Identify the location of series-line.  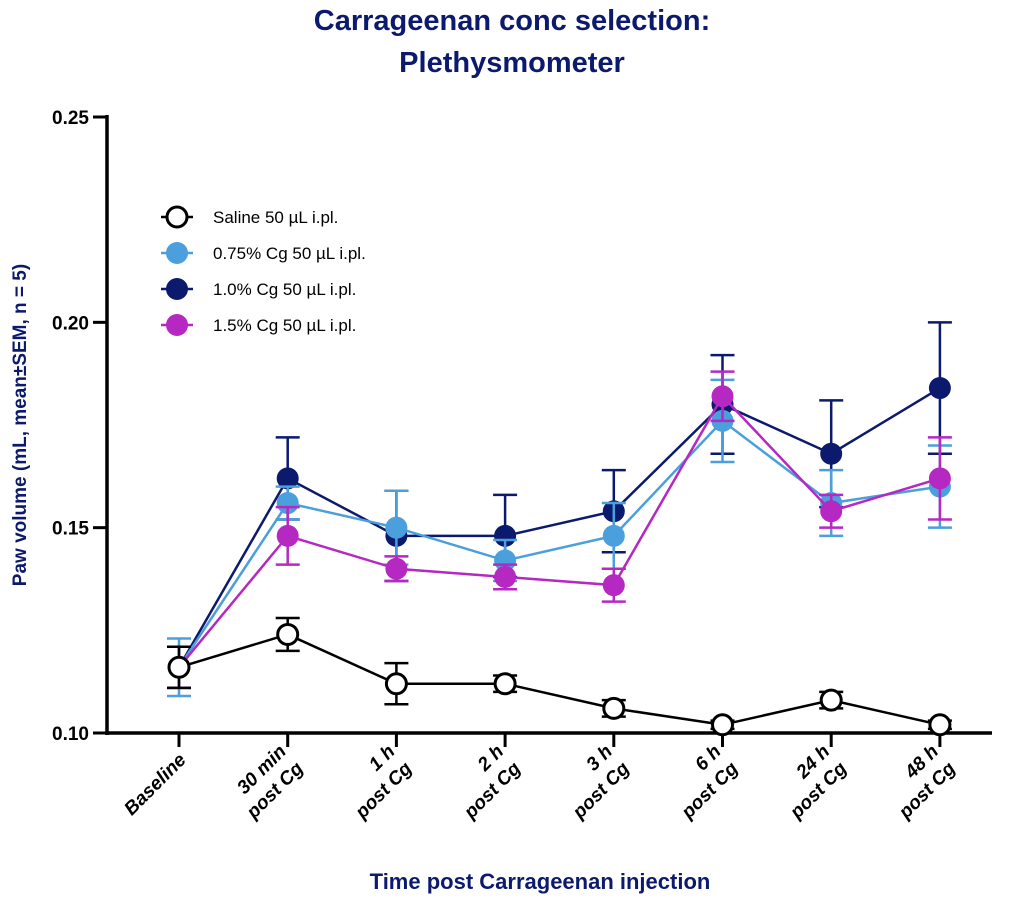
(559, 680).